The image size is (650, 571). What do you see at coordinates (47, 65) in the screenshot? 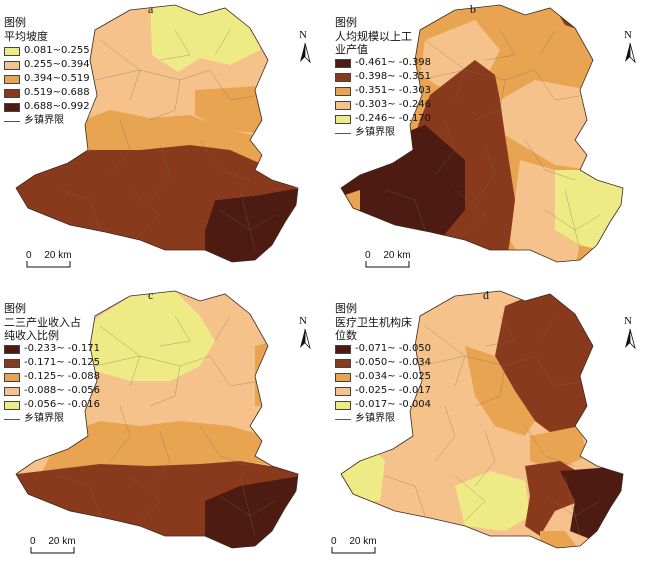
I see `legend-item: 0.255~0.394` at bounding box center [47, 65].